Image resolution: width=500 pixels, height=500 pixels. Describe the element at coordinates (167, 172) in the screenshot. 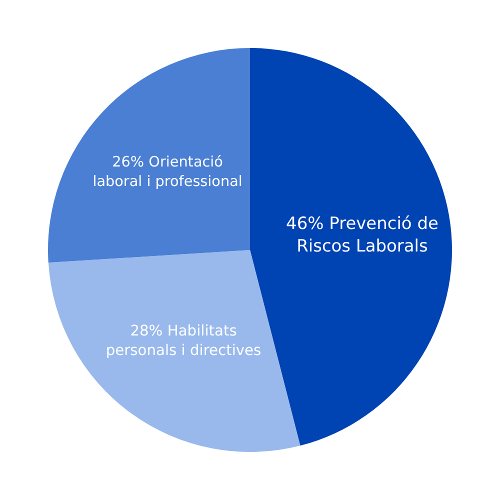

I see `slice-label: 26% Orientació laboral i professional` at that location.